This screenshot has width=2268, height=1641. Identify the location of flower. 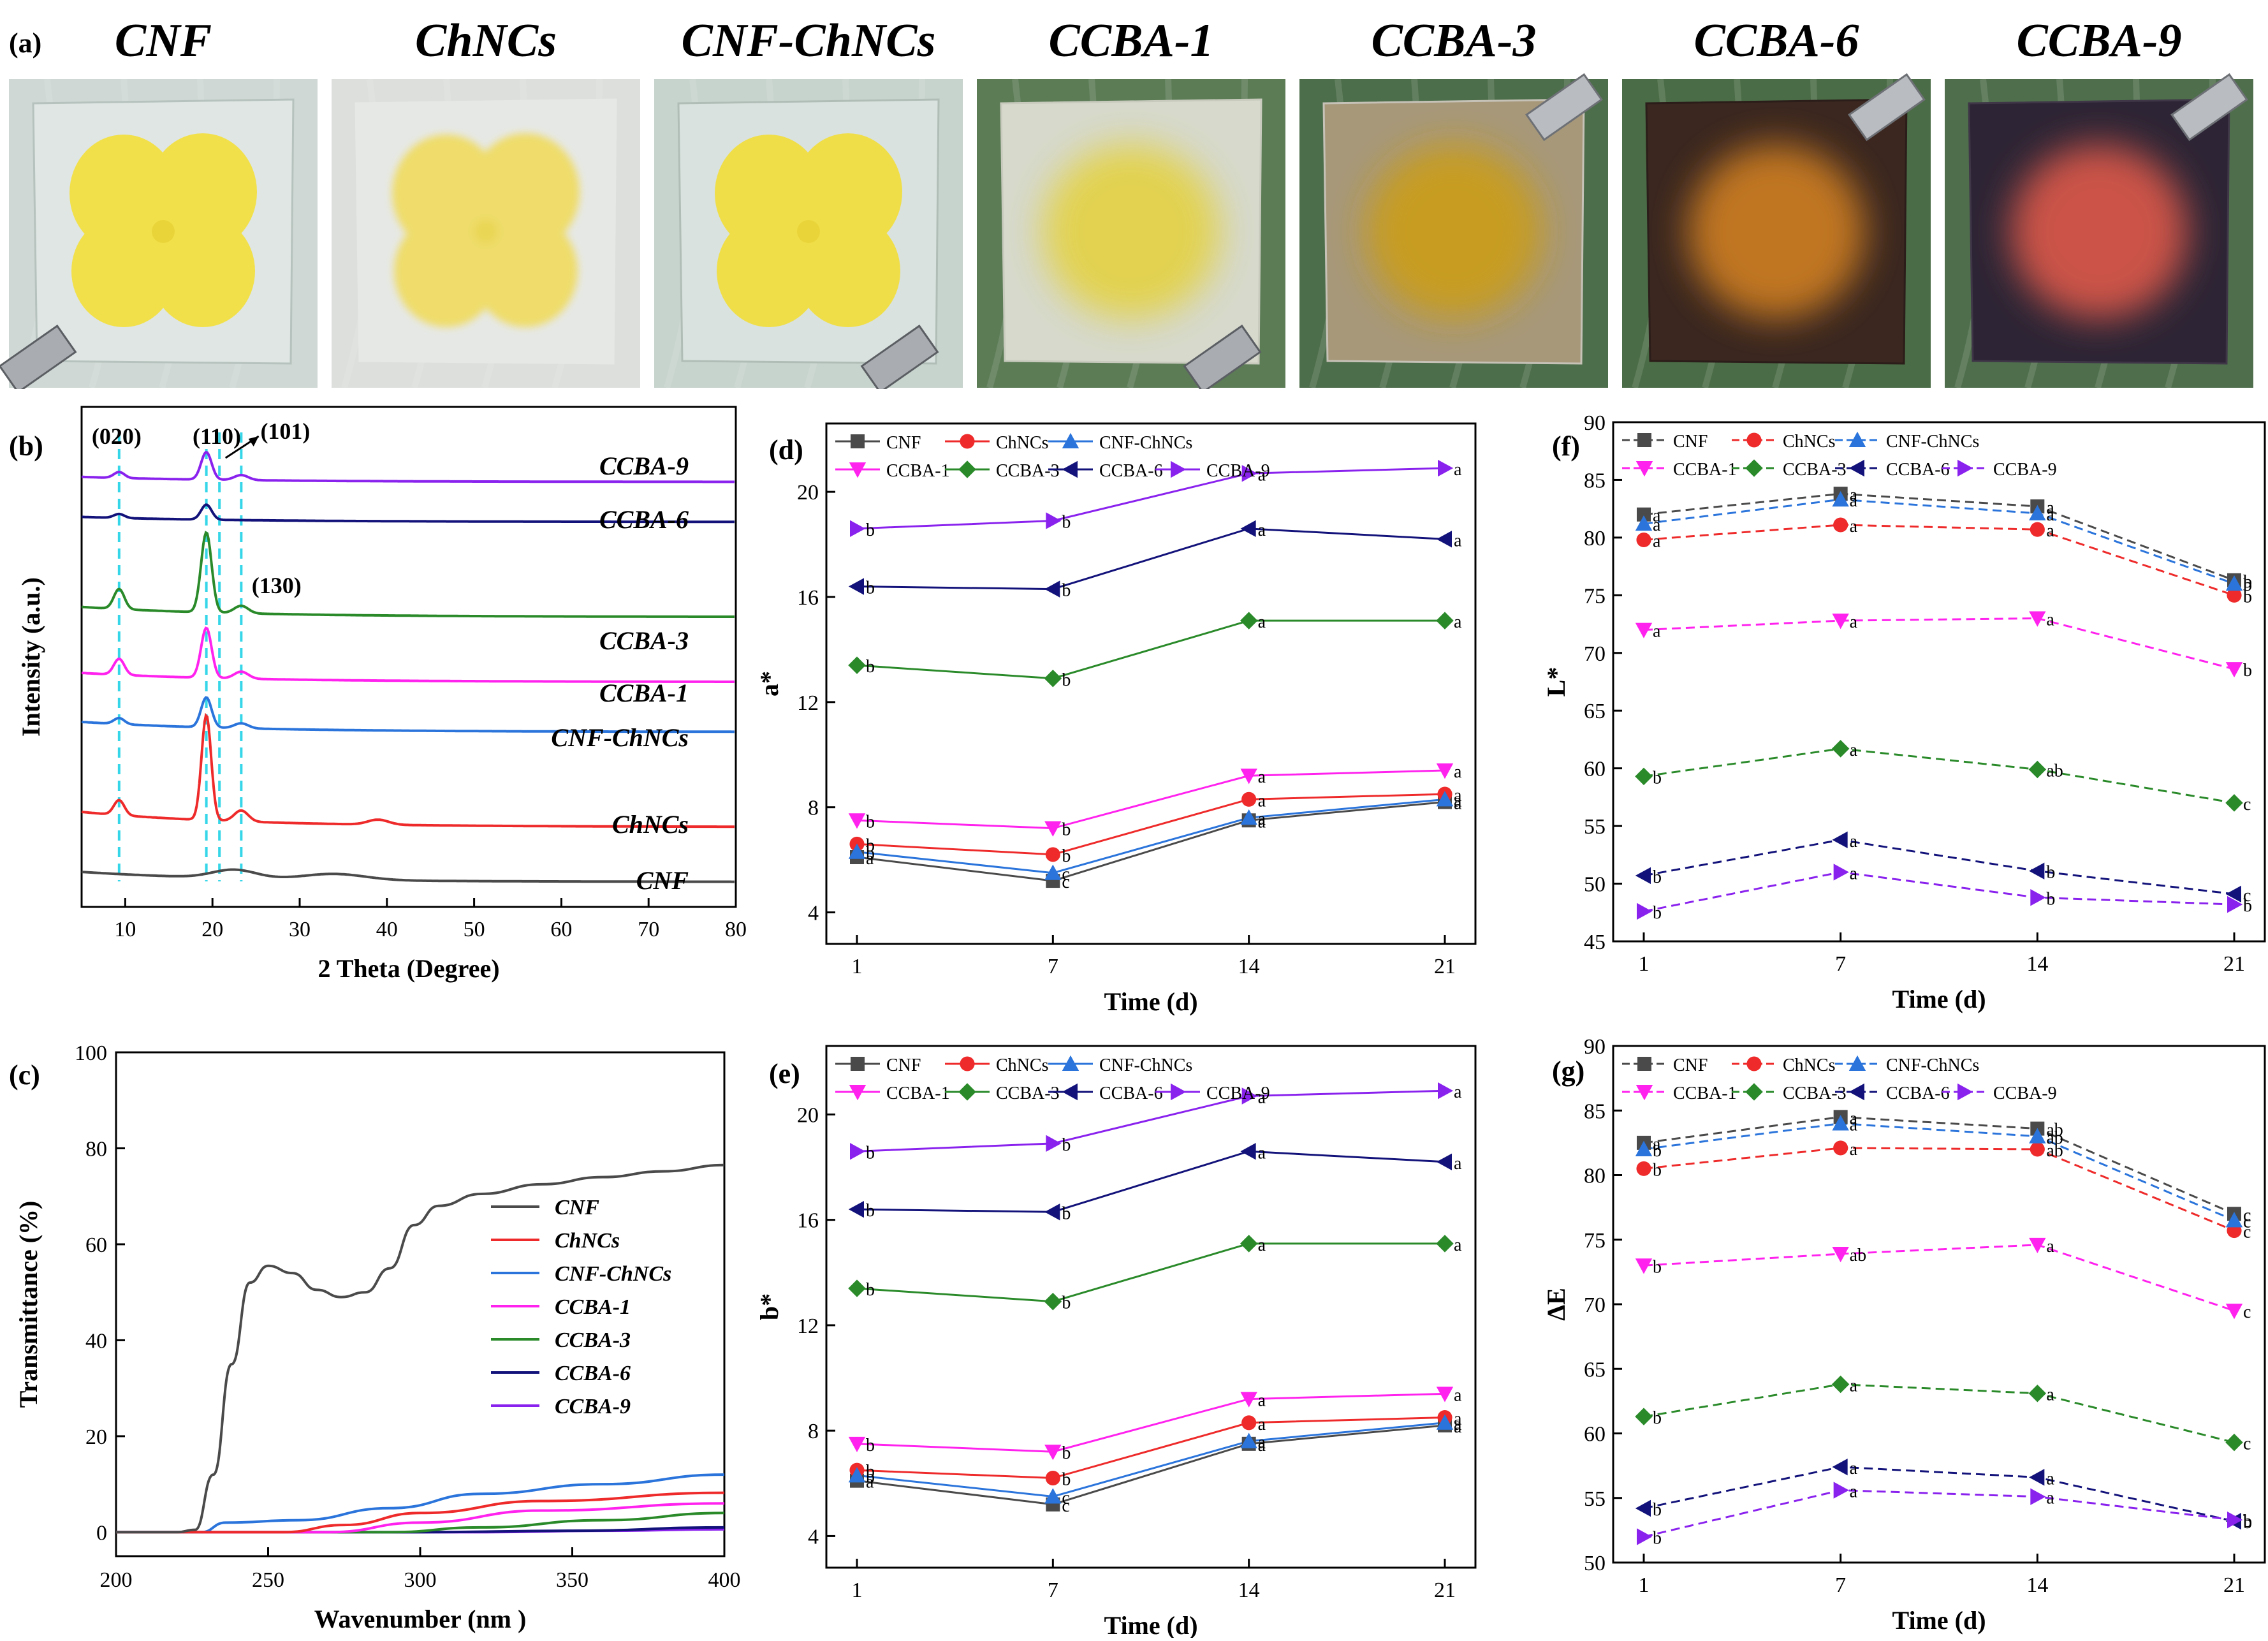
(486, 230).